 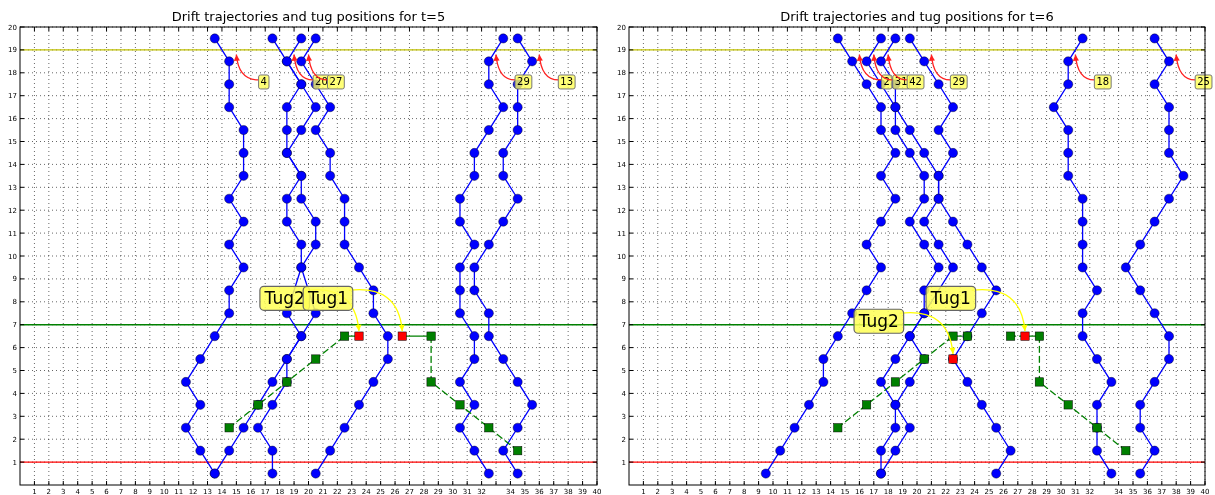 I want to click on annotation: 27, so click(x=336, y=82).